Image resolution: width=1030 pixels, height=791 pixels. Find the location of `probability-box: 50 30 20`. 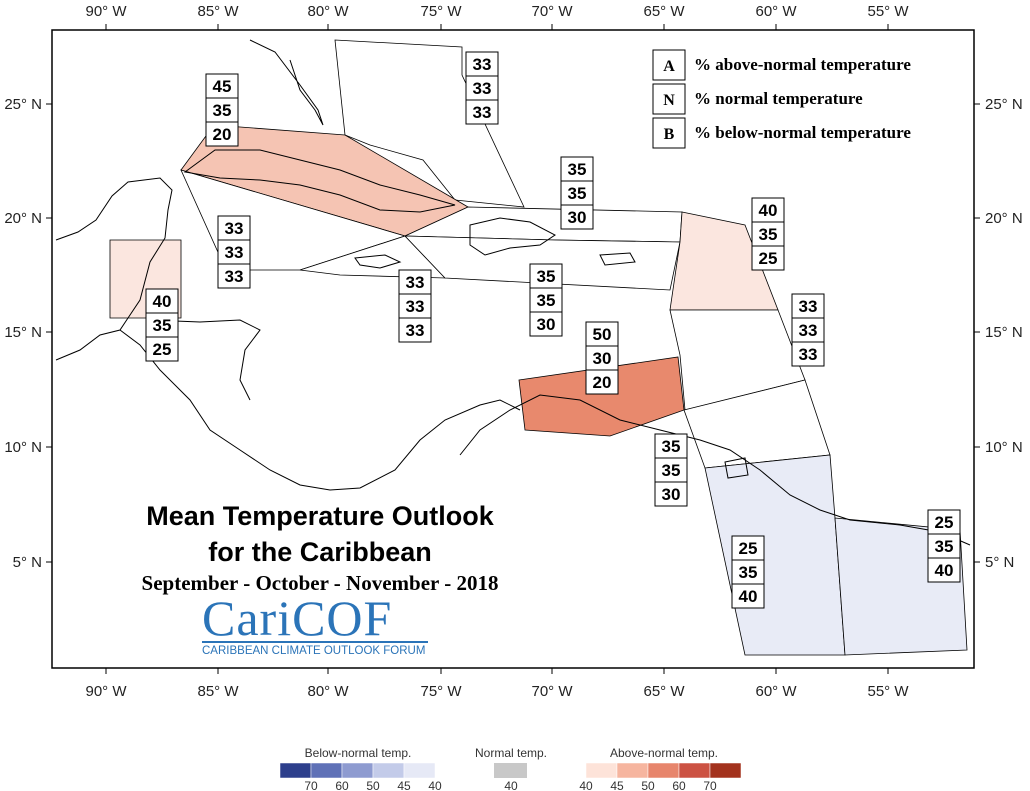

probability-box: 50 30 20 is located at coordinates (602, 358).